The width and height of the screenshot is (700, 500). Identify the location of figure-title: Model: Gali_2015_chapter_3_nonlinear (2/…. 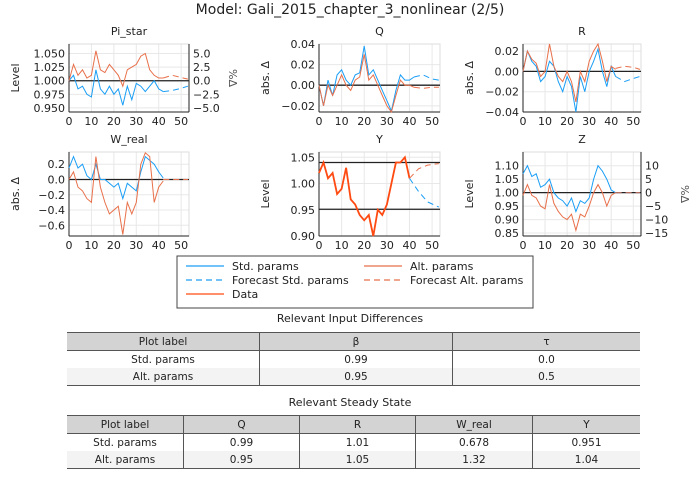
(350, 10).